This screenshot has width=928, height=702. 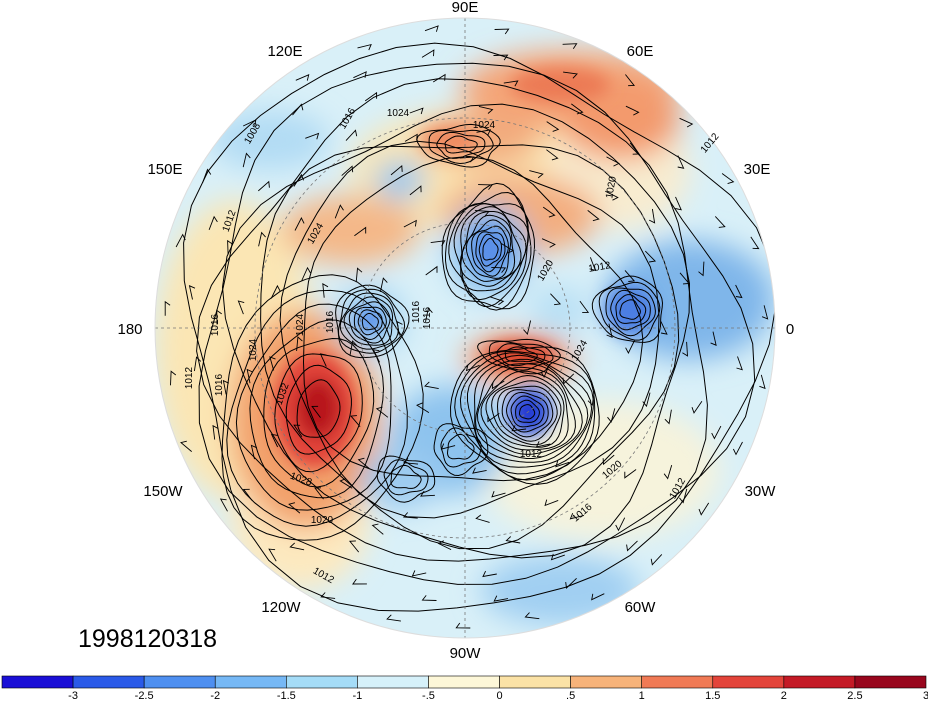 What do you see at coordinates (854, 696) in the screenshot?
I see `colorbar-tick-label: 2.5` at bounding box center [854, 696].